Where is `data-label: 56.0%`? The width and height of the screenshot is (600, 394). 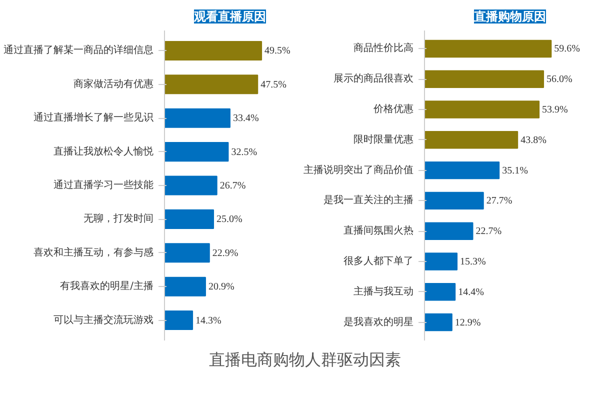 data-label: 56.0% is located at coordinates (559, 80).